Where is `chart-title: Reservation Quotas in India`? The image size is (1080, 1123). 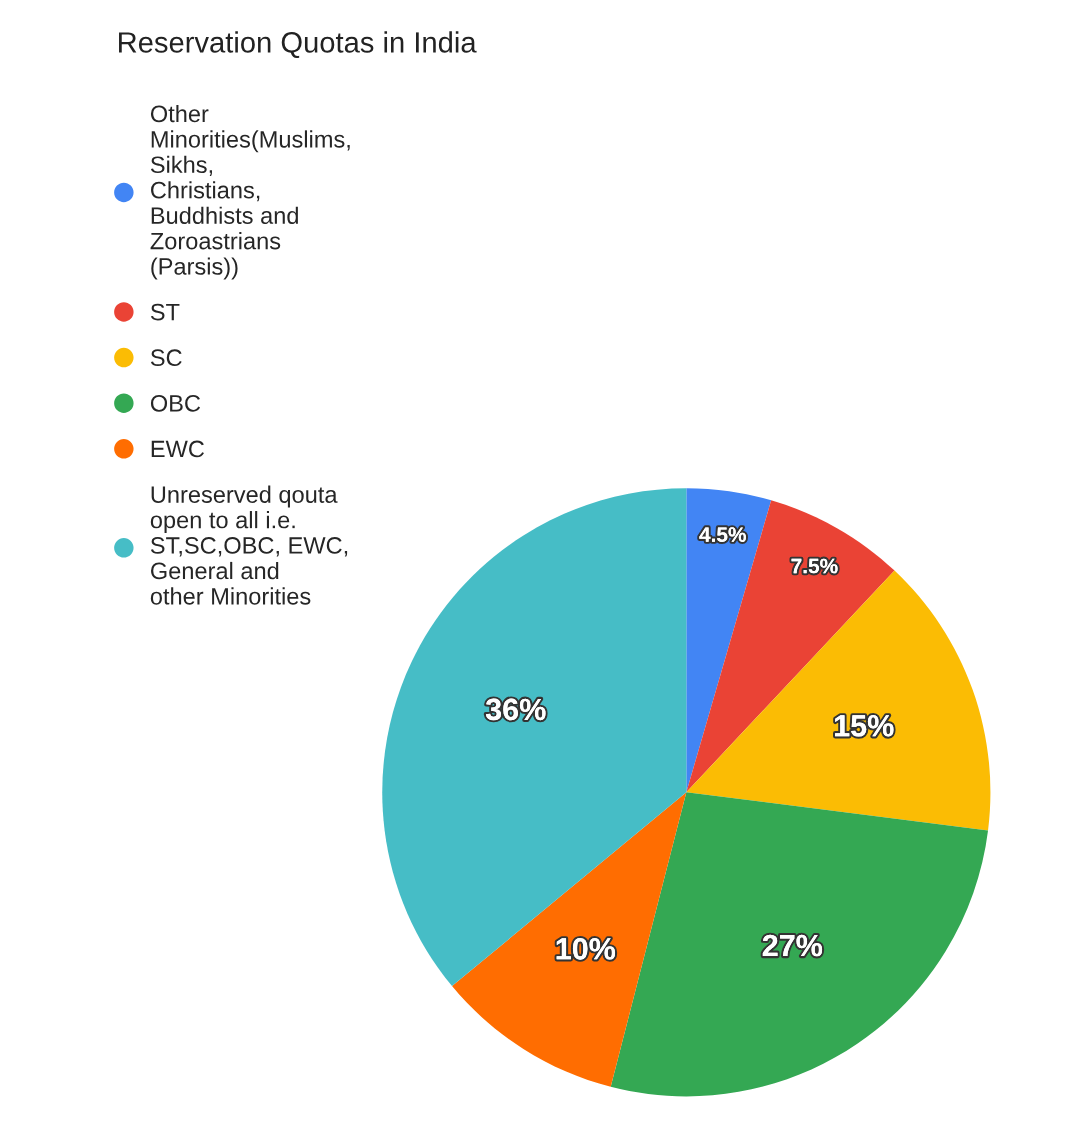 chart-title: Reservation Quotas in India is located at coordinates (298, 44).